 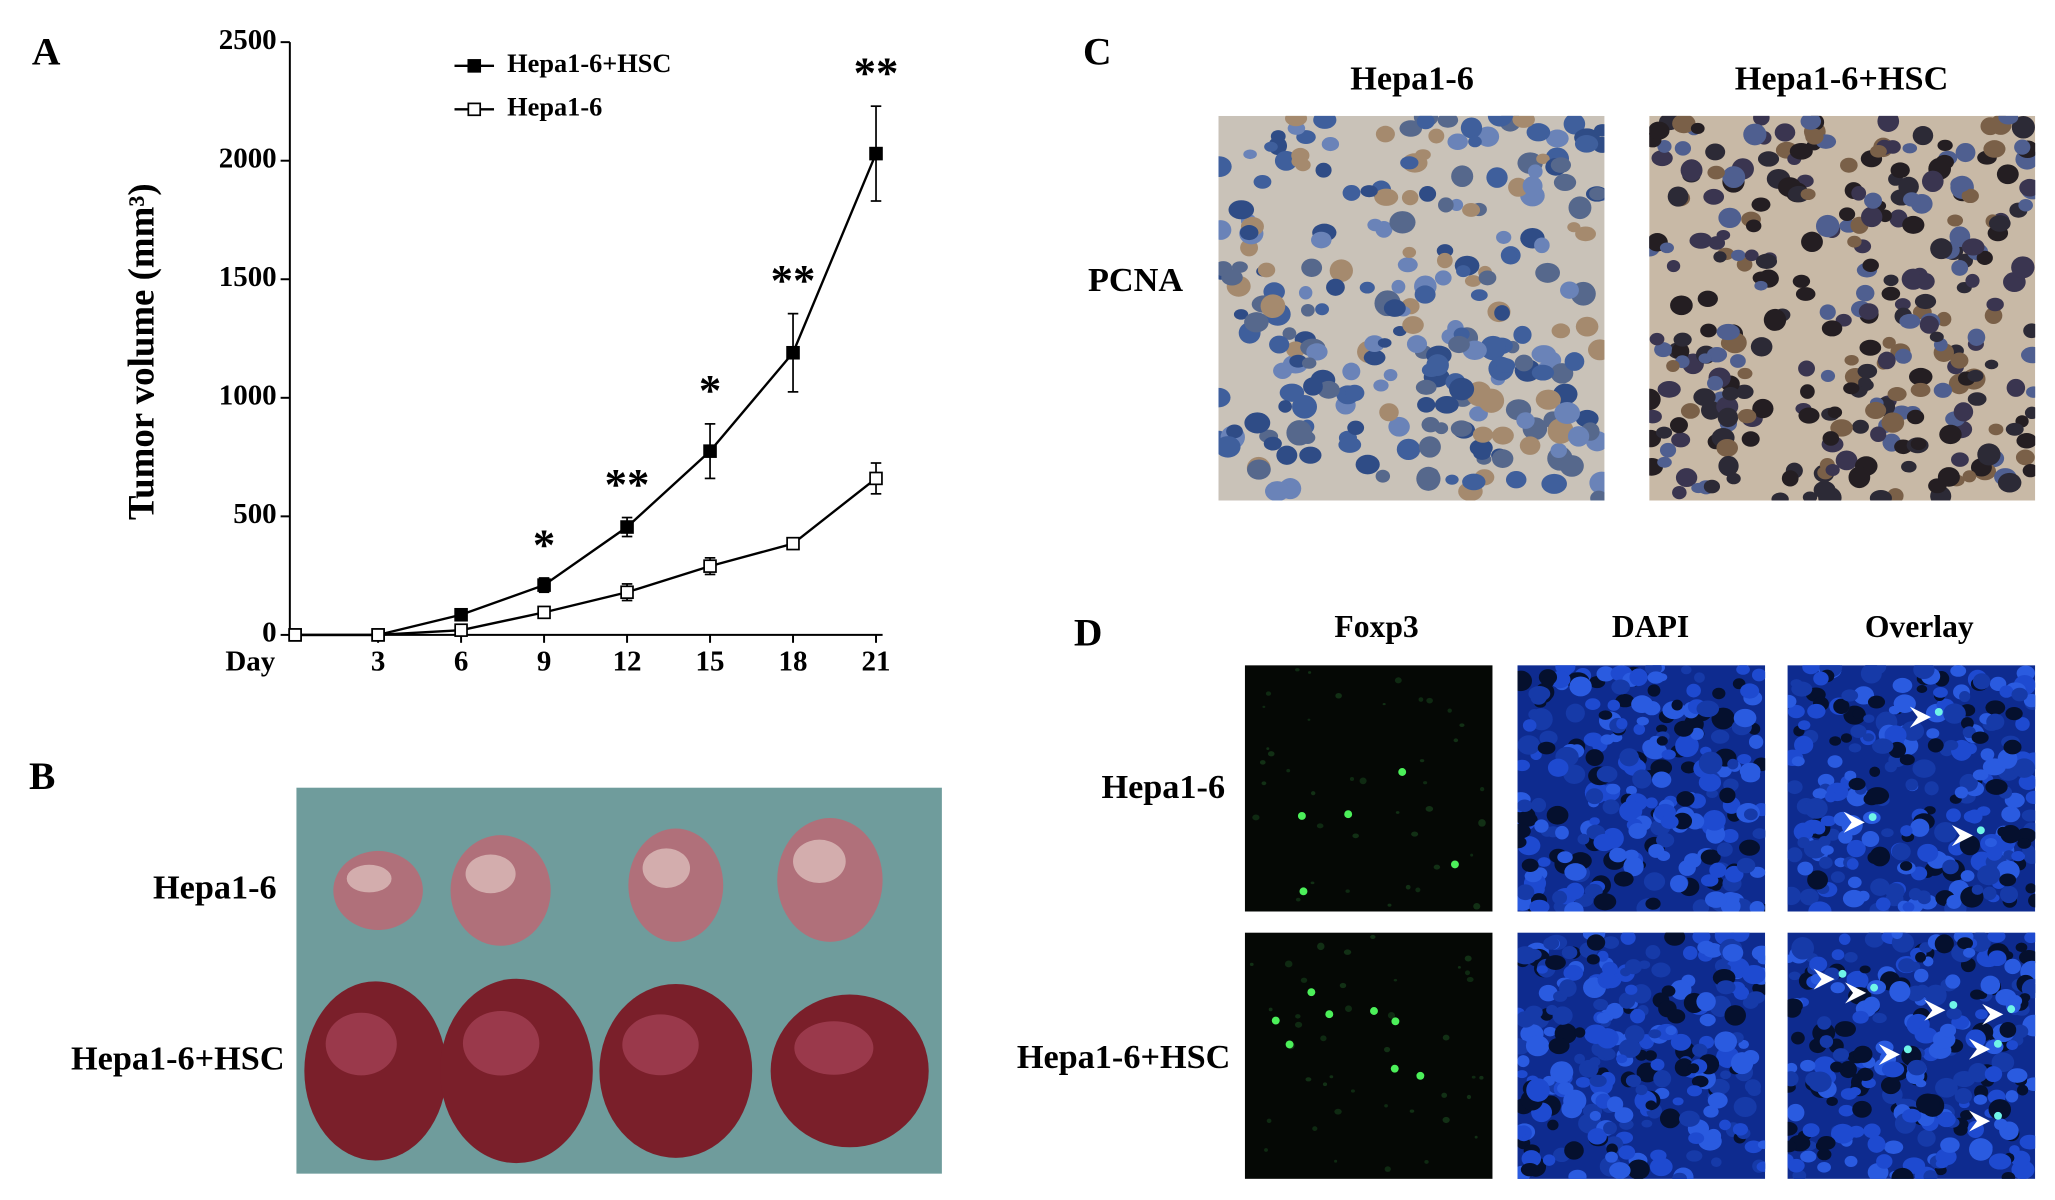 What do you see at coordinates (1962, 835) in the screenshot?
I see `arrowhead` at bounding box center [1962, 835].